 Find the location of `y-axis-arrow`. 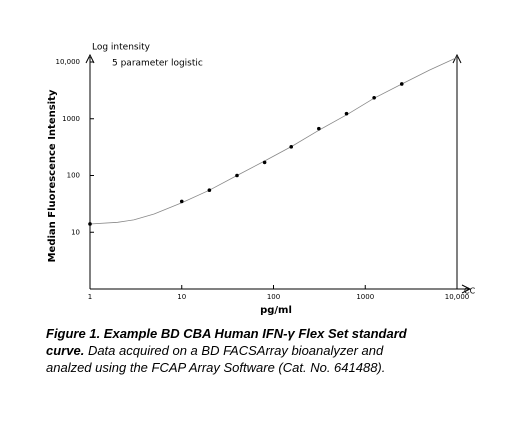

y-axis-arrow is located at coordinates (90, 58).